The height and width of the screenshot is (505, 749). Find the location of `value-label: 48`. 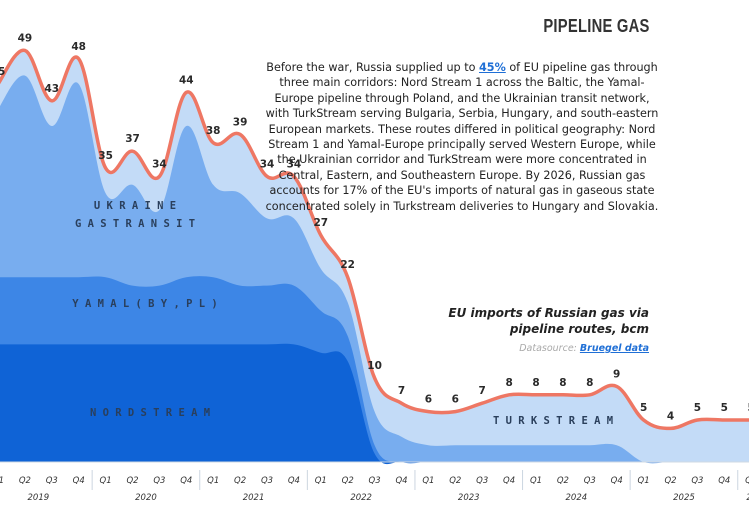

value-label: 48 is located at coordinates (78, 47).